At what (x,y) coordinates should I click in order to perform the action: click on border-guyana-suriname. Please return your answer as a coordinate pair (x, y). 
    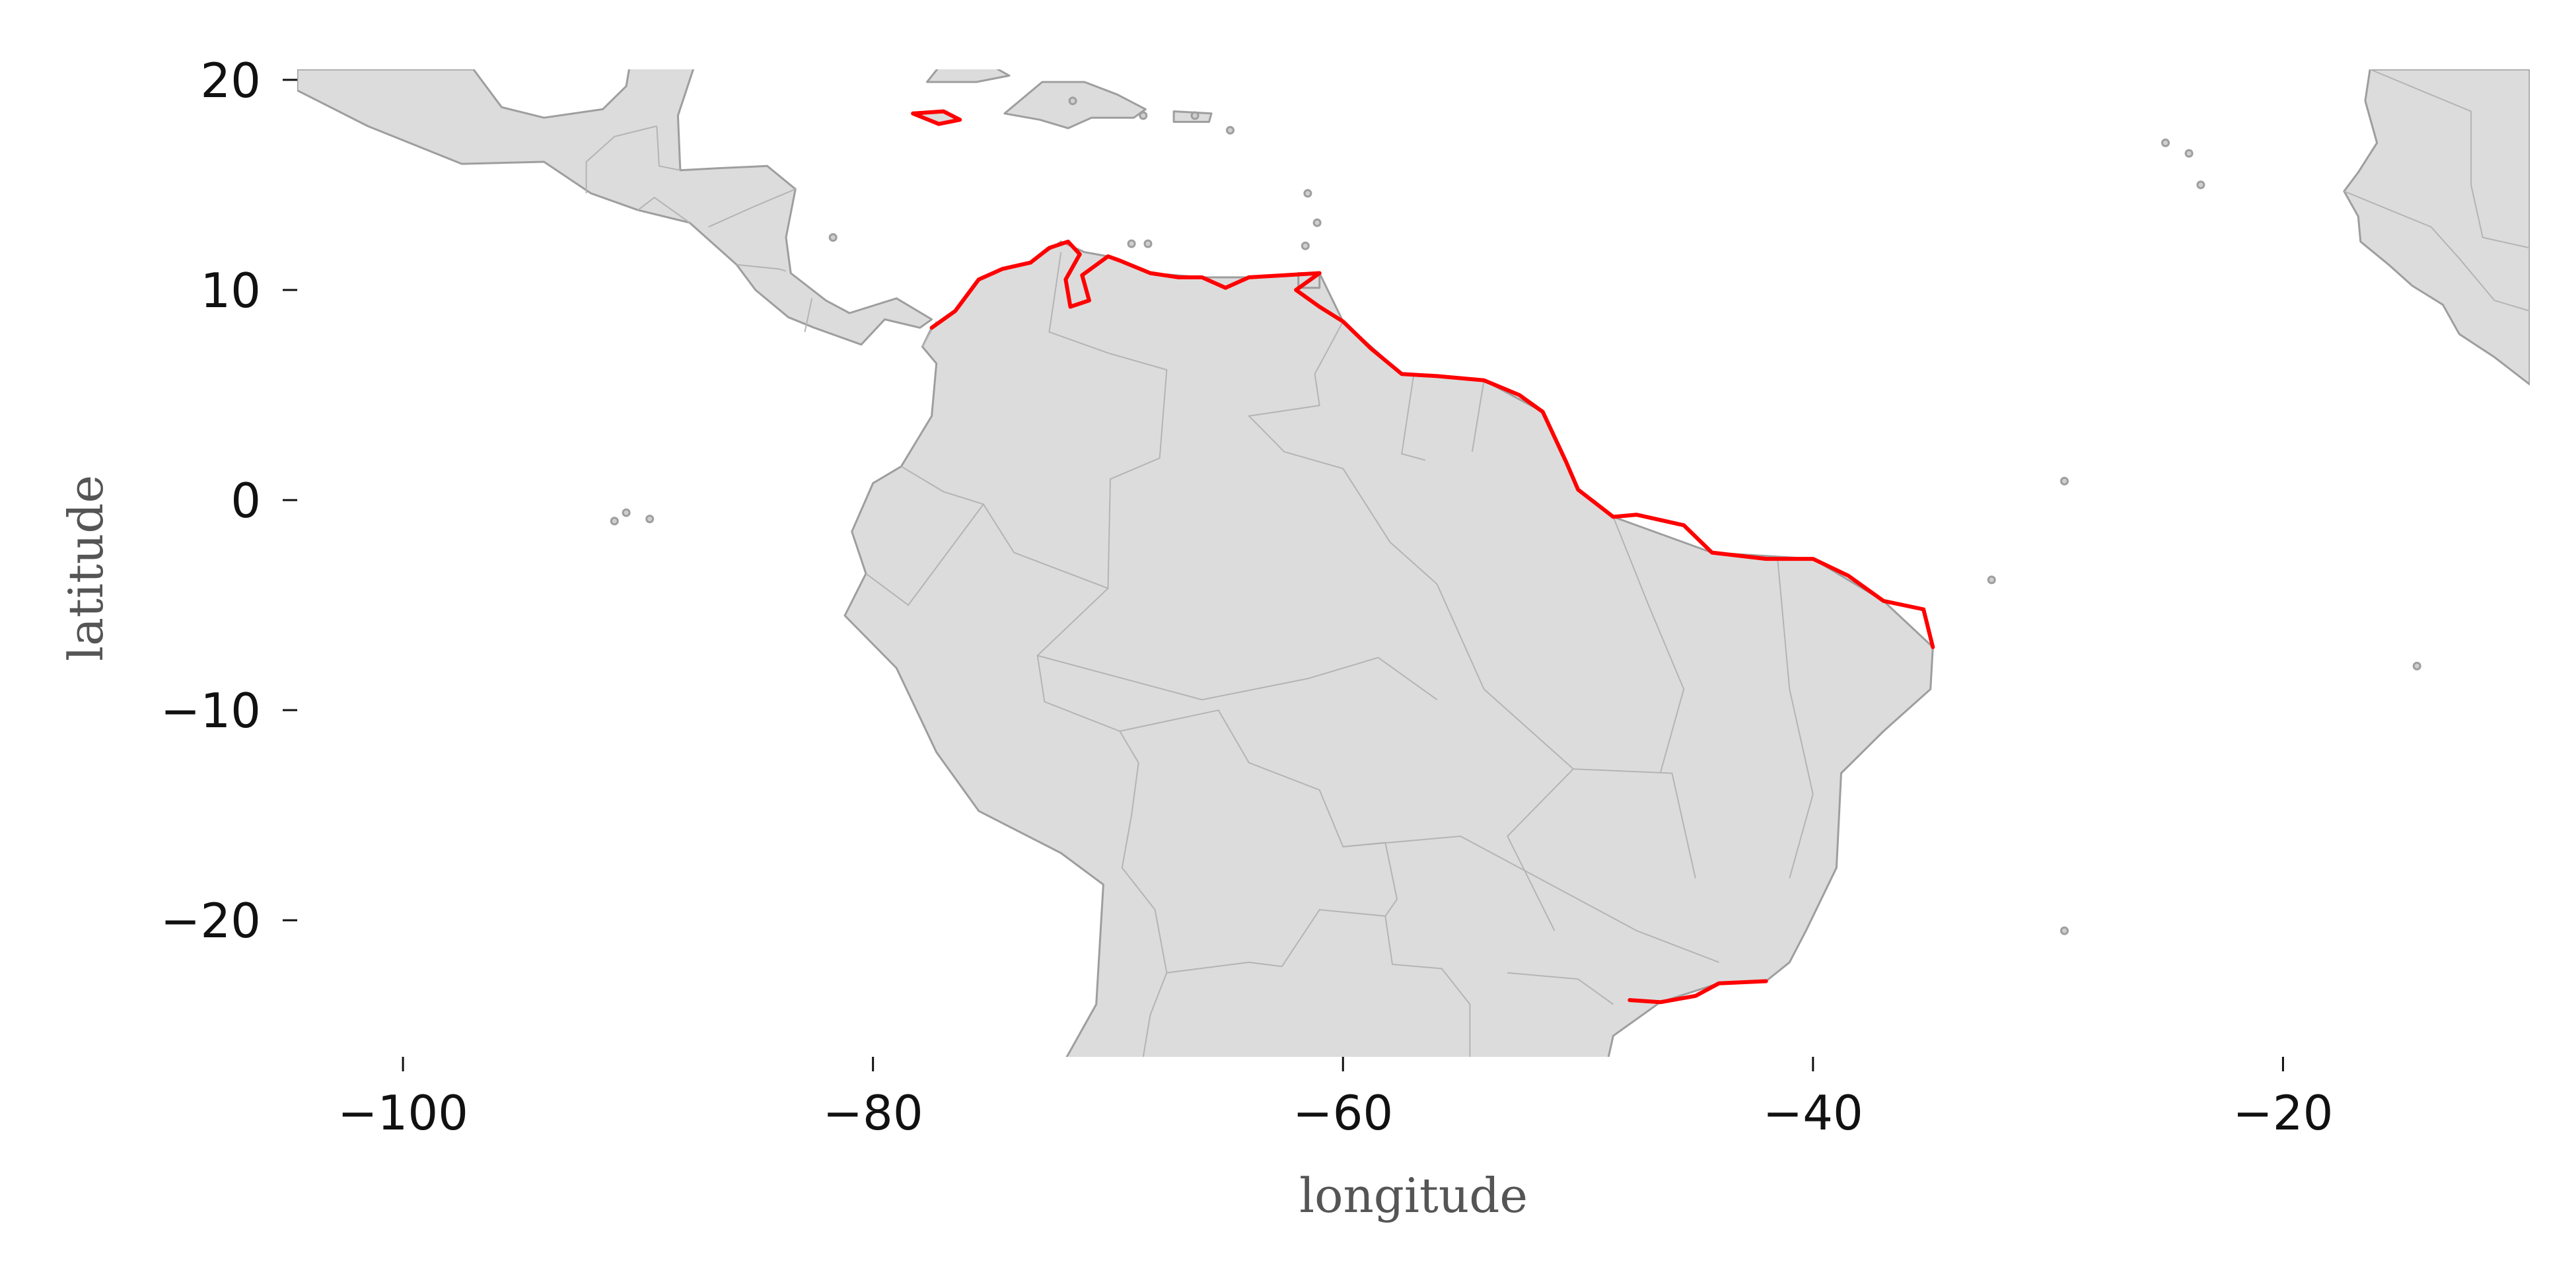
    Looking at the image, I should click on (1413, 419).